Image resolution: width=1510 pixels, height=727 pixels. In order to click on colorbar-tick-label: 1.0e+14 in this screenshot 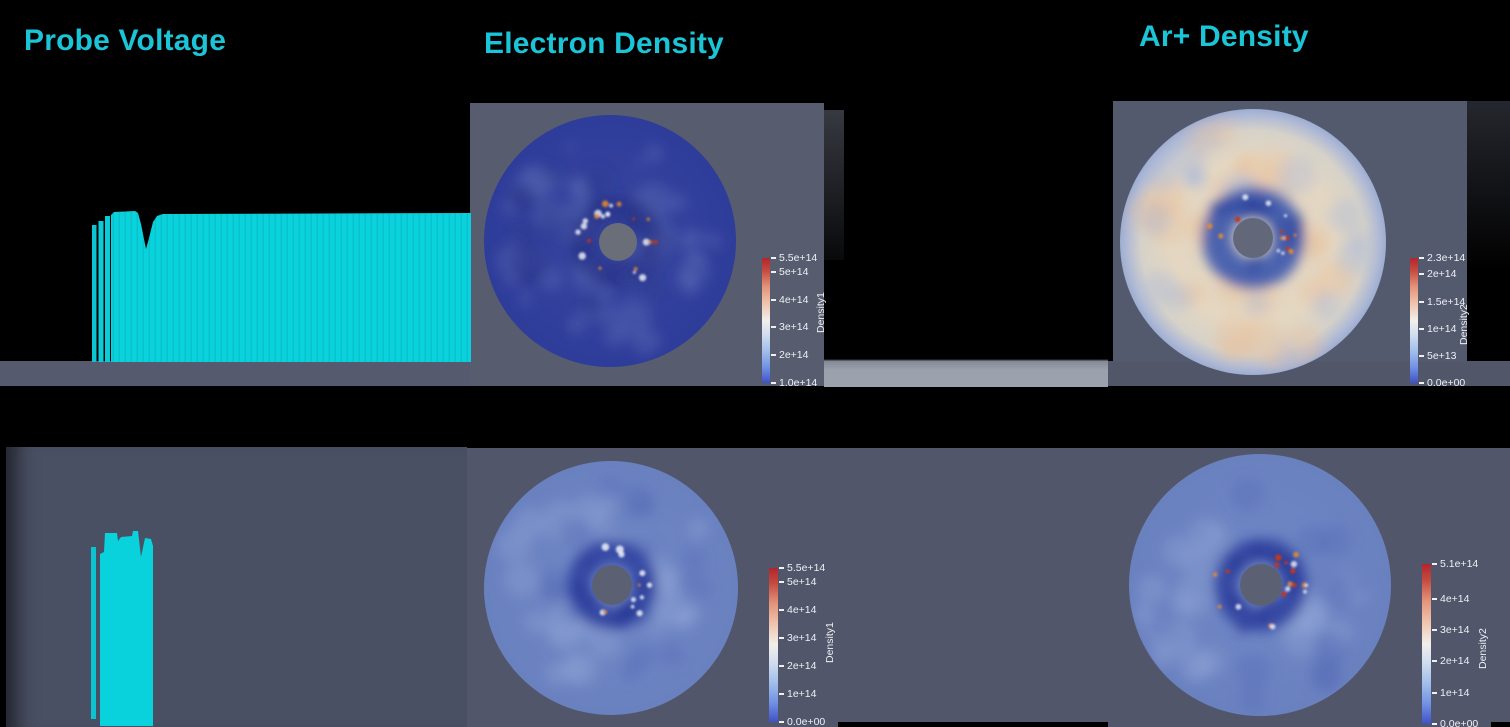, I will do `click(798, 383)`.